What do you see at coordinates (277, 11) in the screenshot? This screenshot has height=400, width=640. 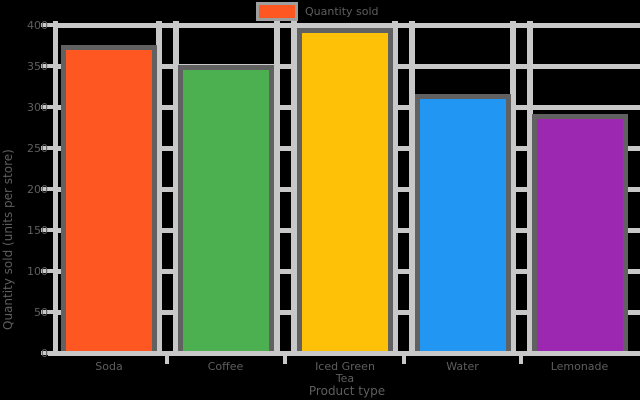 I see `legend-swatch` at bounding box center [277, 11].